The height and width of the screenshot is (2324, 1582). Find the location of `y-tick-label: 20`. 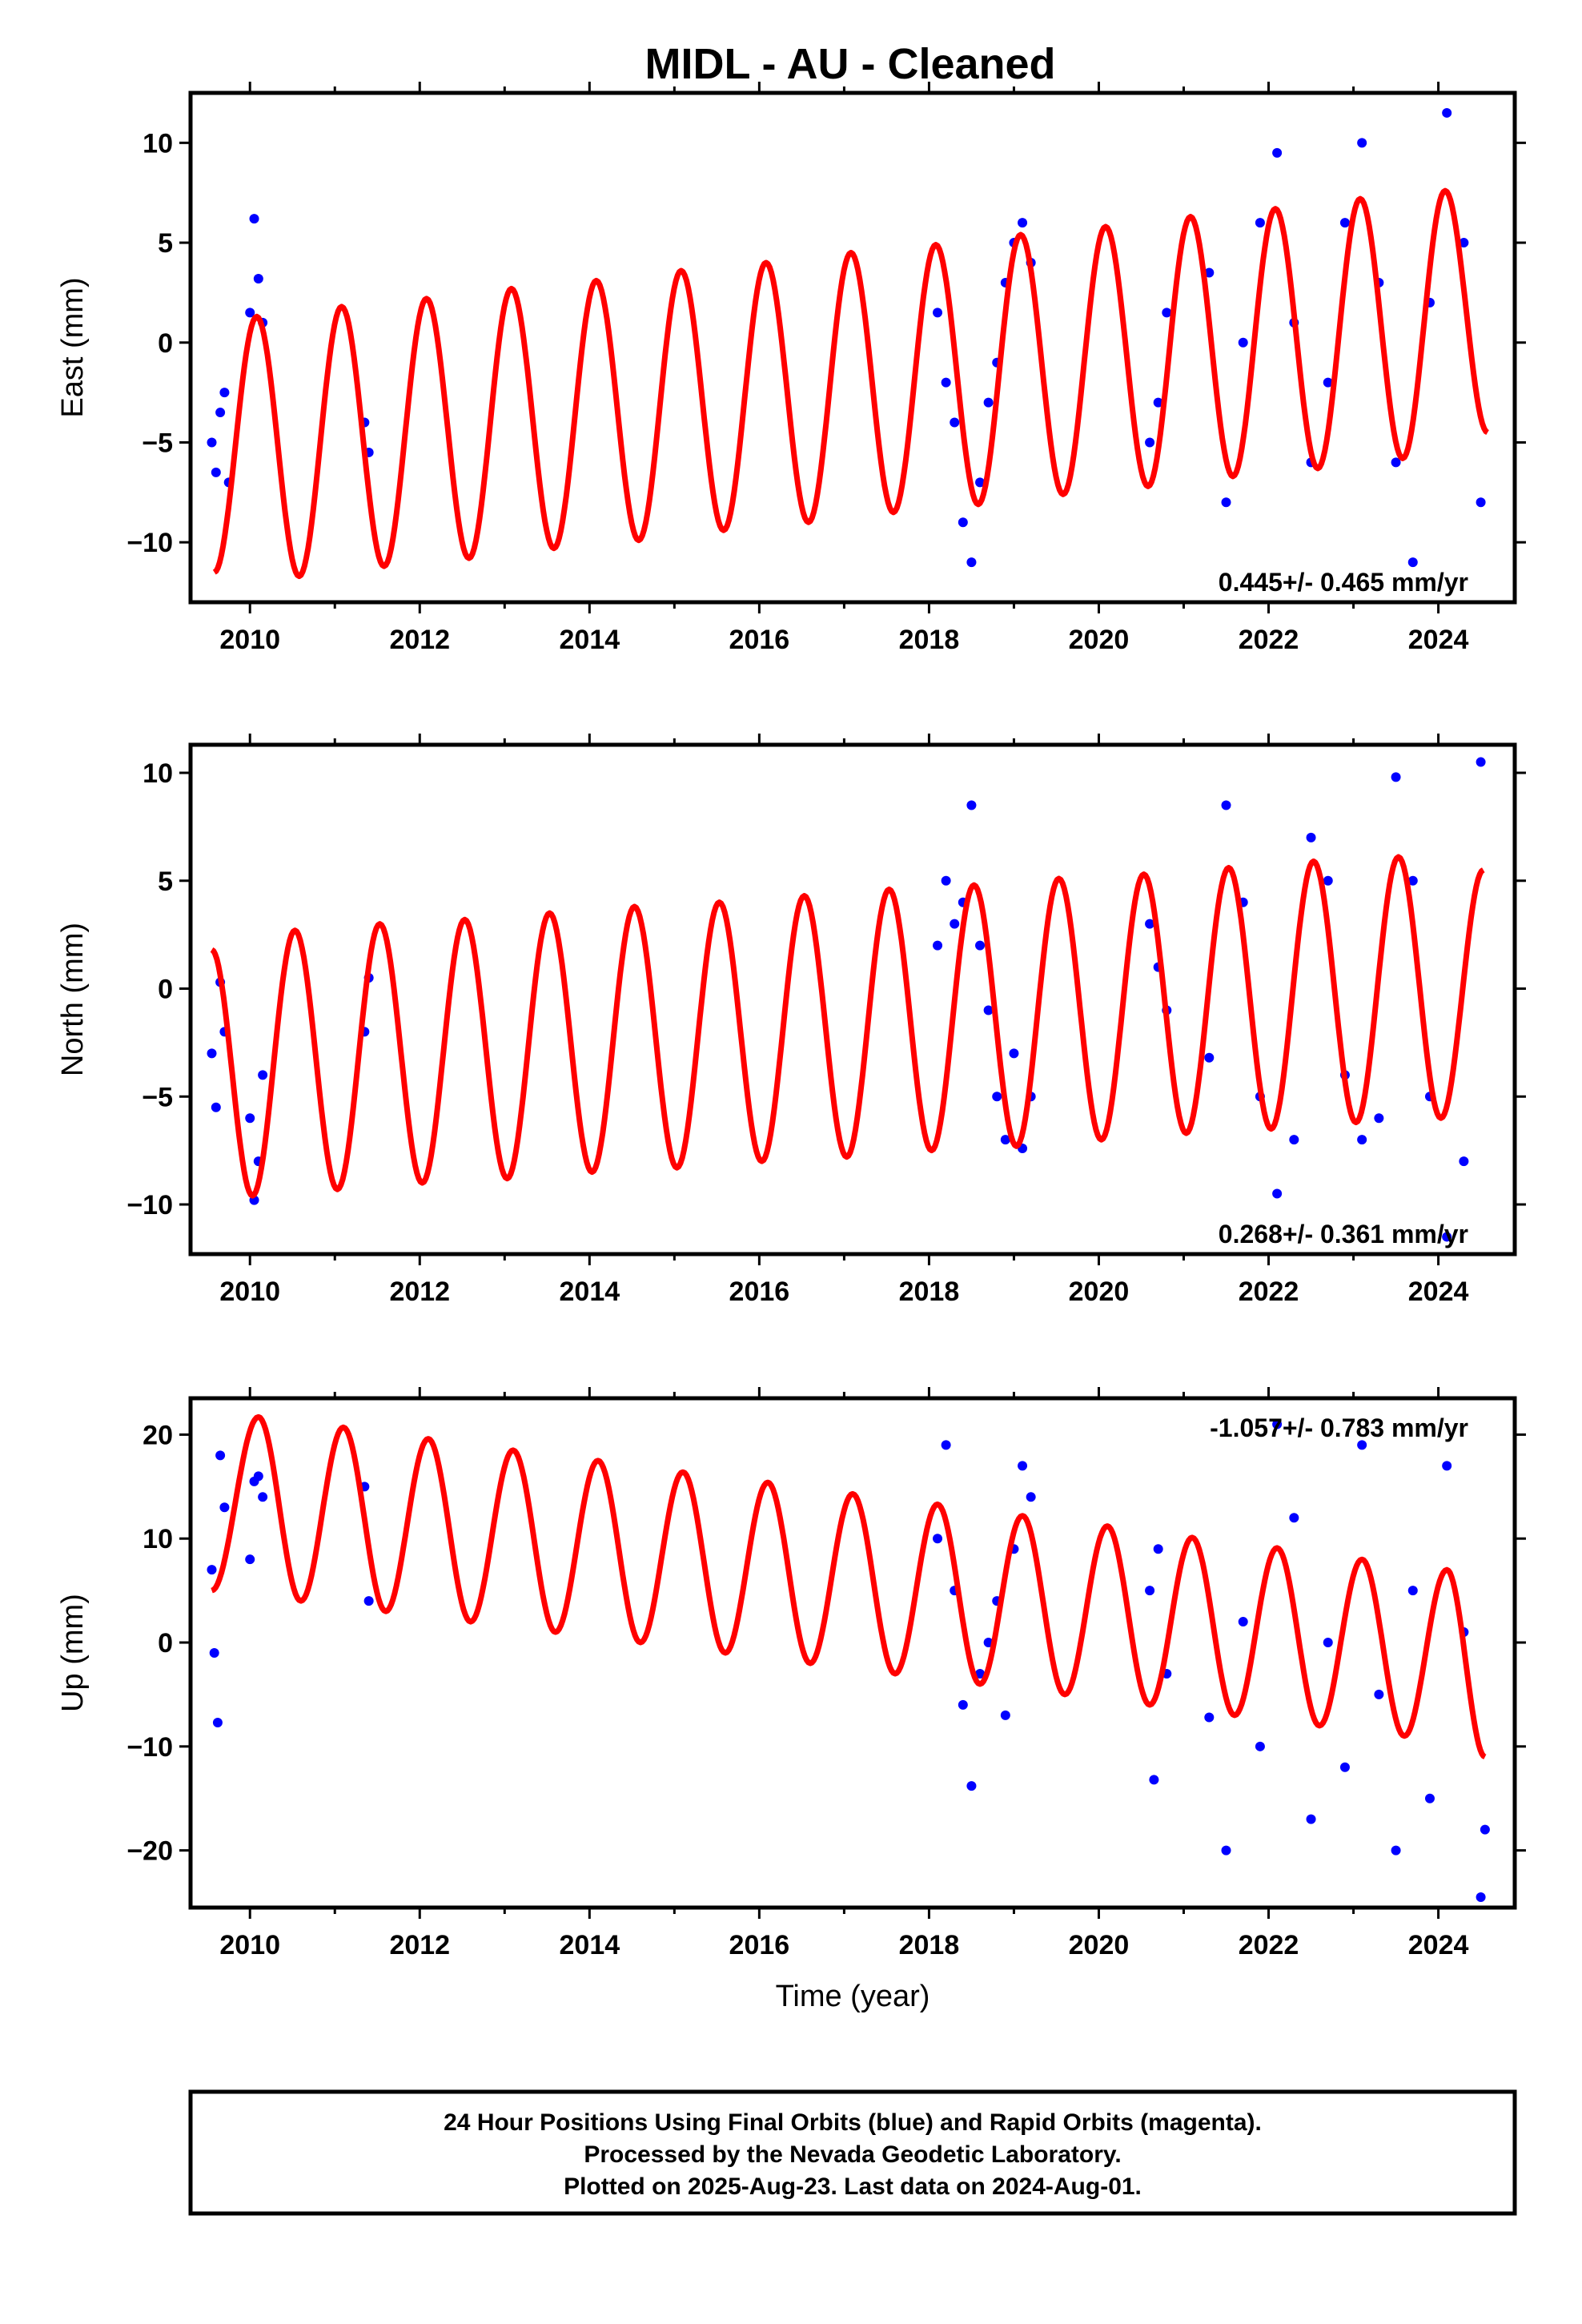

y-tick-label: 20 is located at coordinates (158, 1435).